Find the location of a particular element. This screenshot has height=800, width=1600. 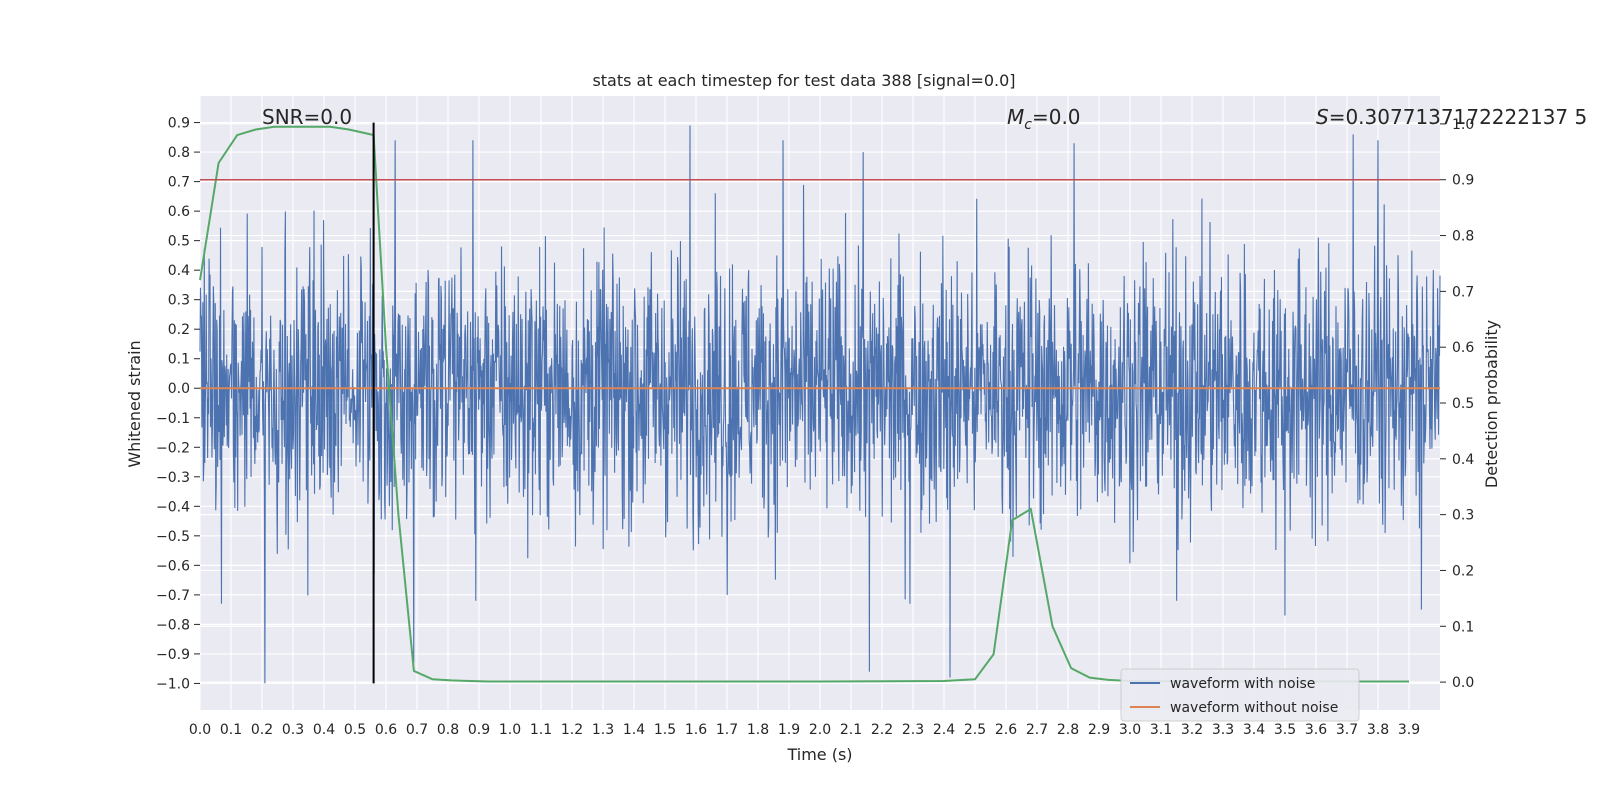

y-tick-label: 0.2 is located at coordinates (179, 330).